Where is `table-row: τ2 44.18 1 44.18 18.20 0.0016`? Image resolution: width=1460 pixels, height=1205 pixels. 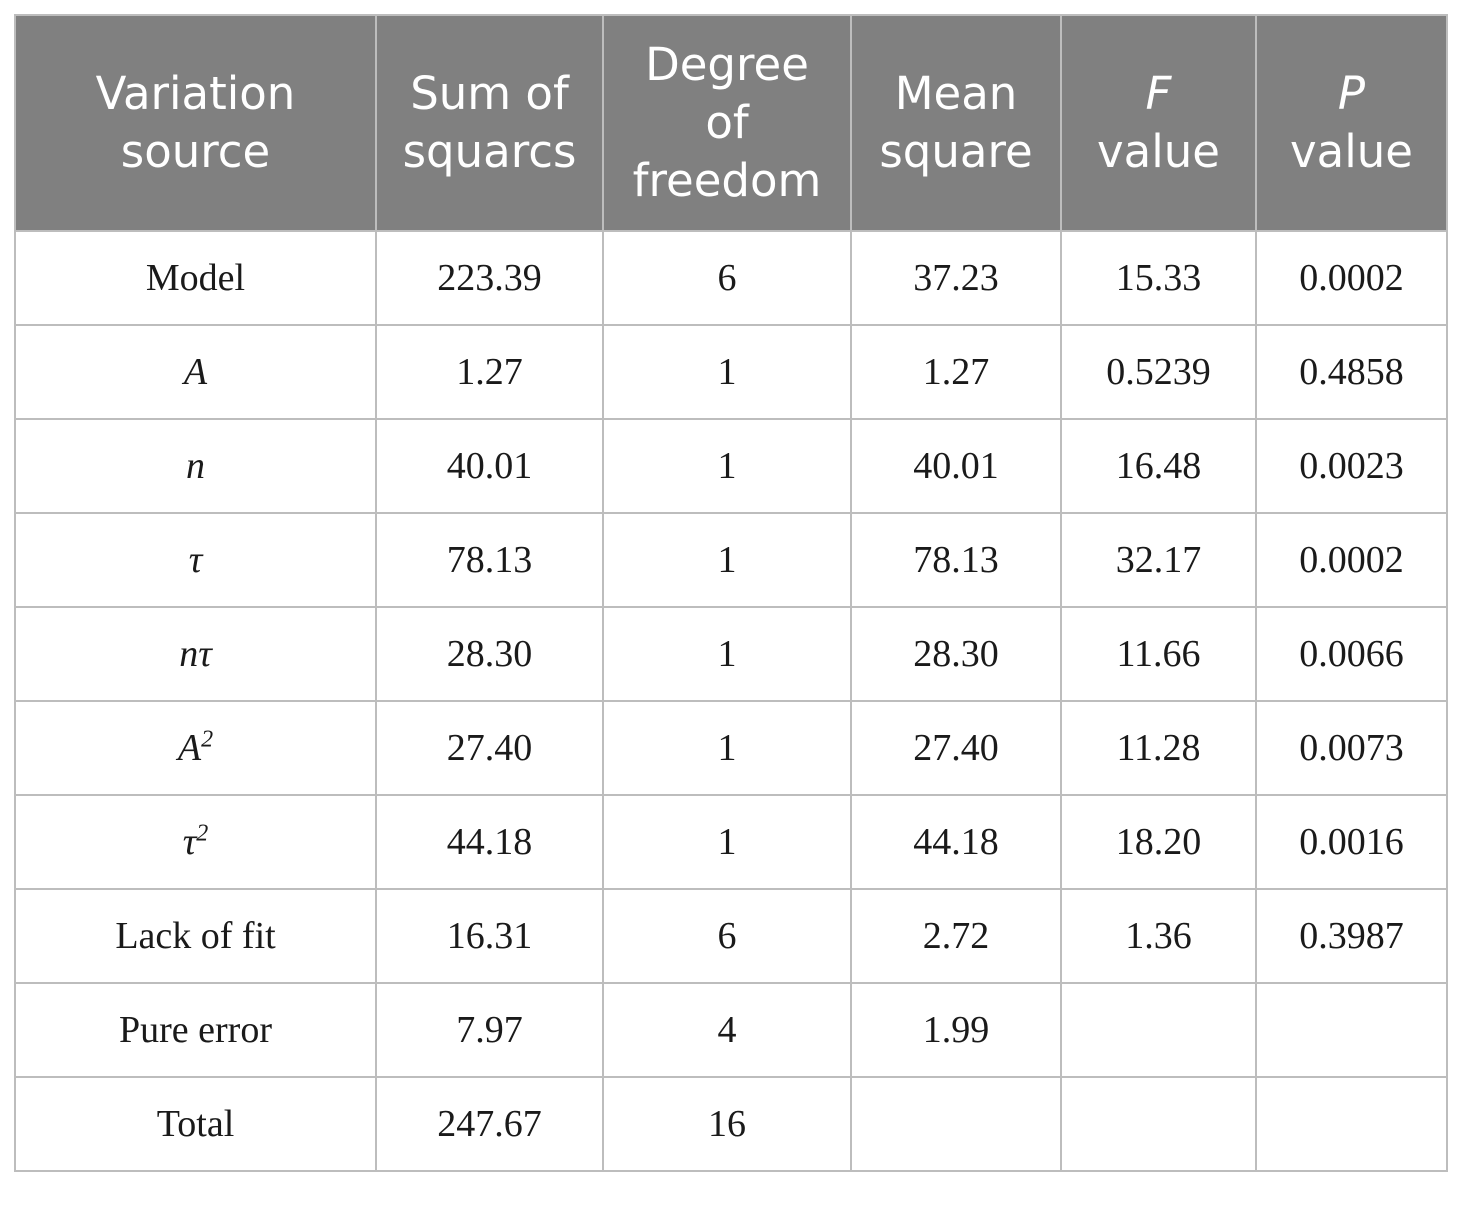
table-row: τ2 44.18 1 44.18 18.20 0.0016 is located at coordinates (731, 842).